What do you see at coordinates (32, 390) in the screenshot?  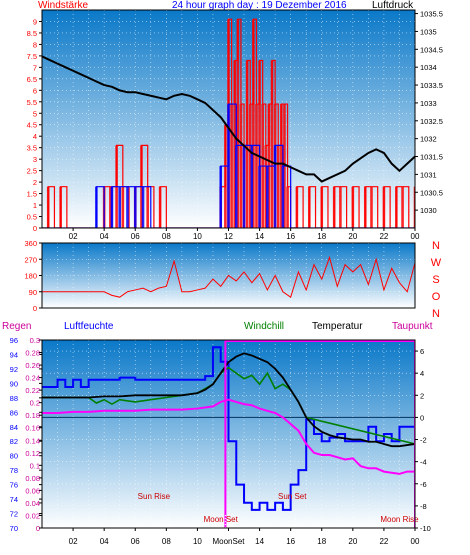 I see `panel-3-left-tick-label: 0.22` at bounding box center [32, 390].